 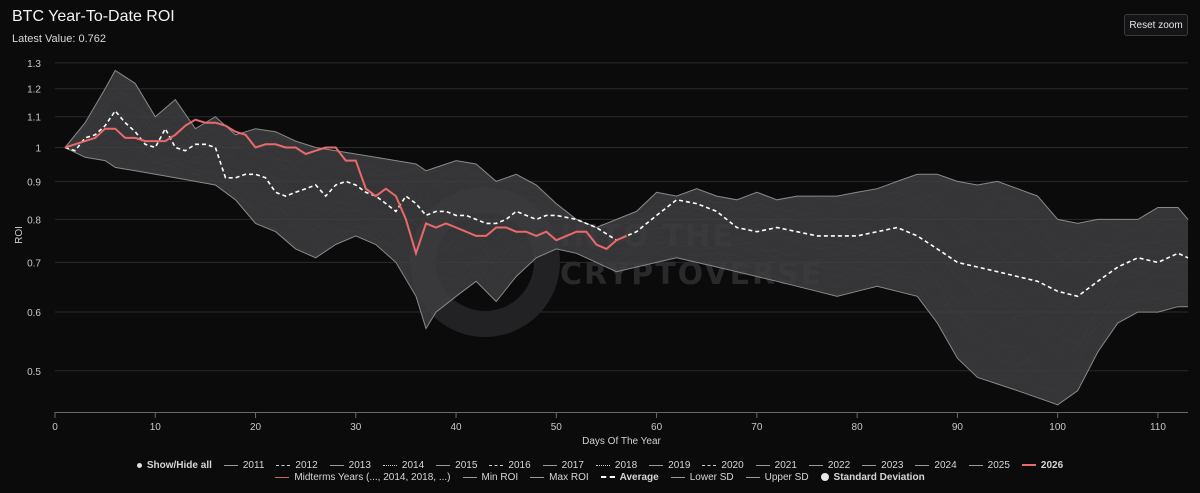 I want to click on x-tick-label-110: 110, so click(x=1158, y=427).